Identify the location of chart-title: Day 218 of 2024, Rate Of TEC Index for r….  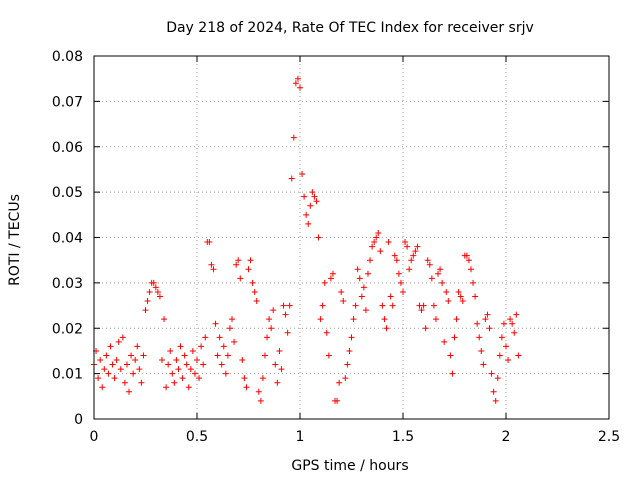
(350, 28).